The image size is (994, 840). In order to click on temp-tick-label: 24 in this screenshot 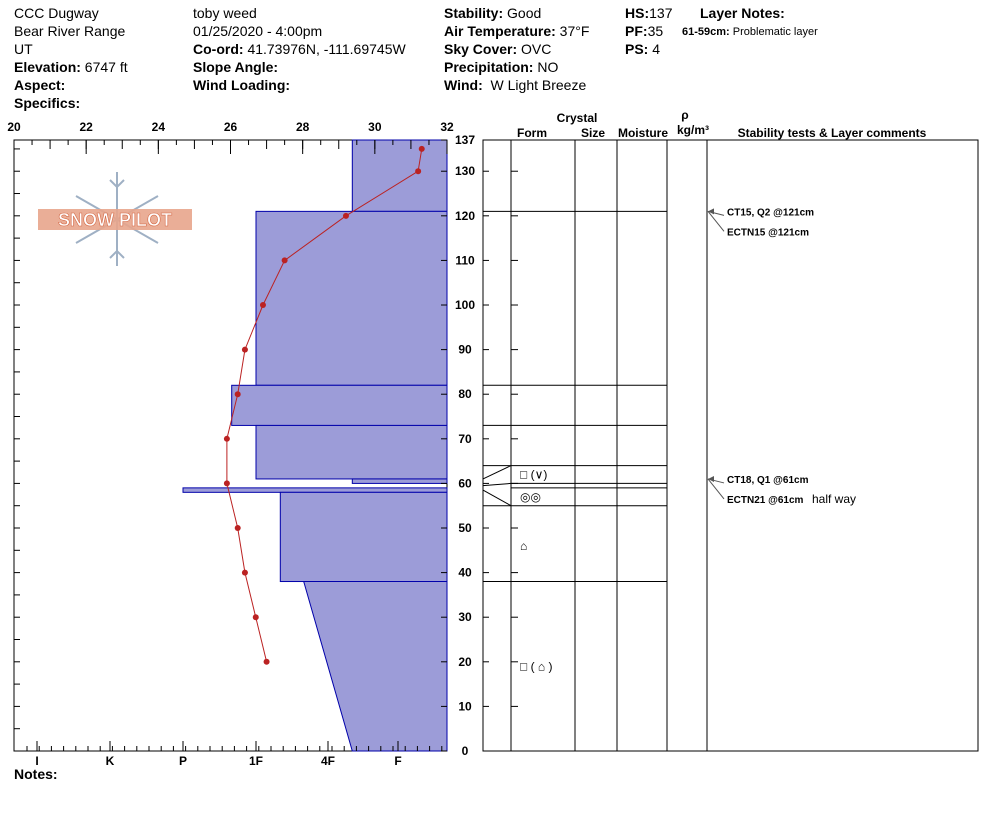, I will do `click(159, 127)`.